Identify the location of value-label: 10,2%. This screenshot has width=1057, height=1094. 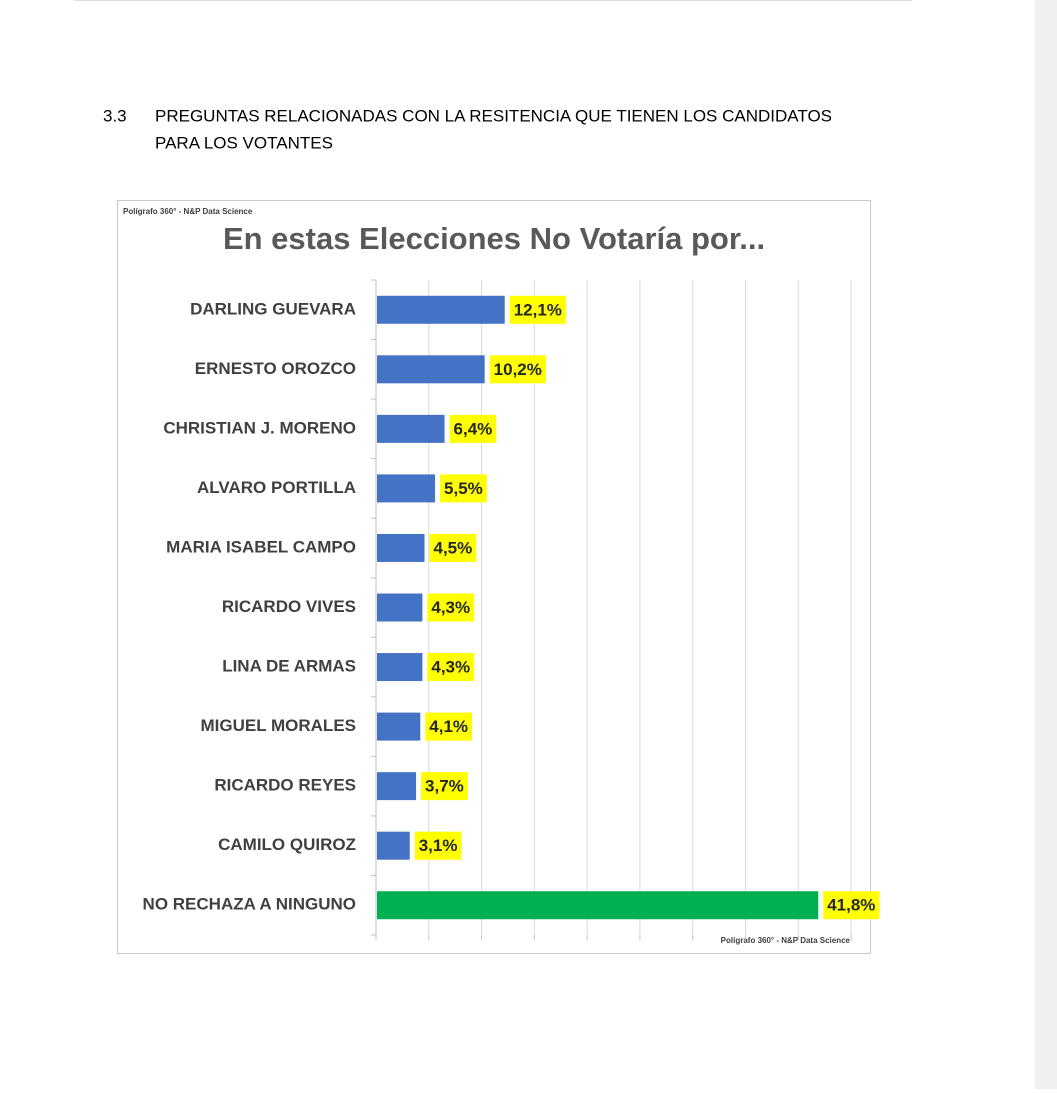
(518, 369).